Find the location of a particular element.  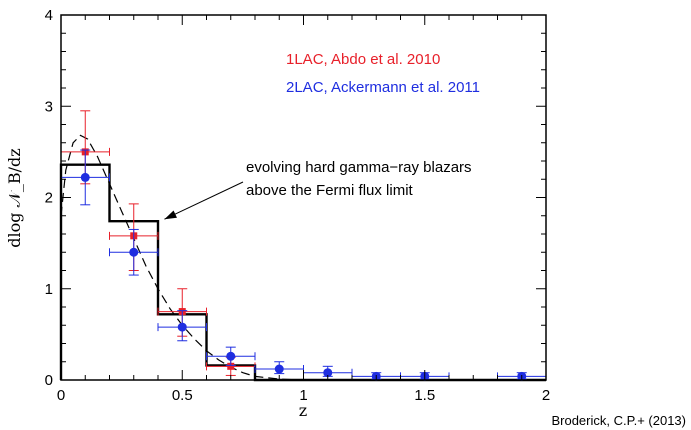

x-axis-label: z is located at coordinates (303, 410).